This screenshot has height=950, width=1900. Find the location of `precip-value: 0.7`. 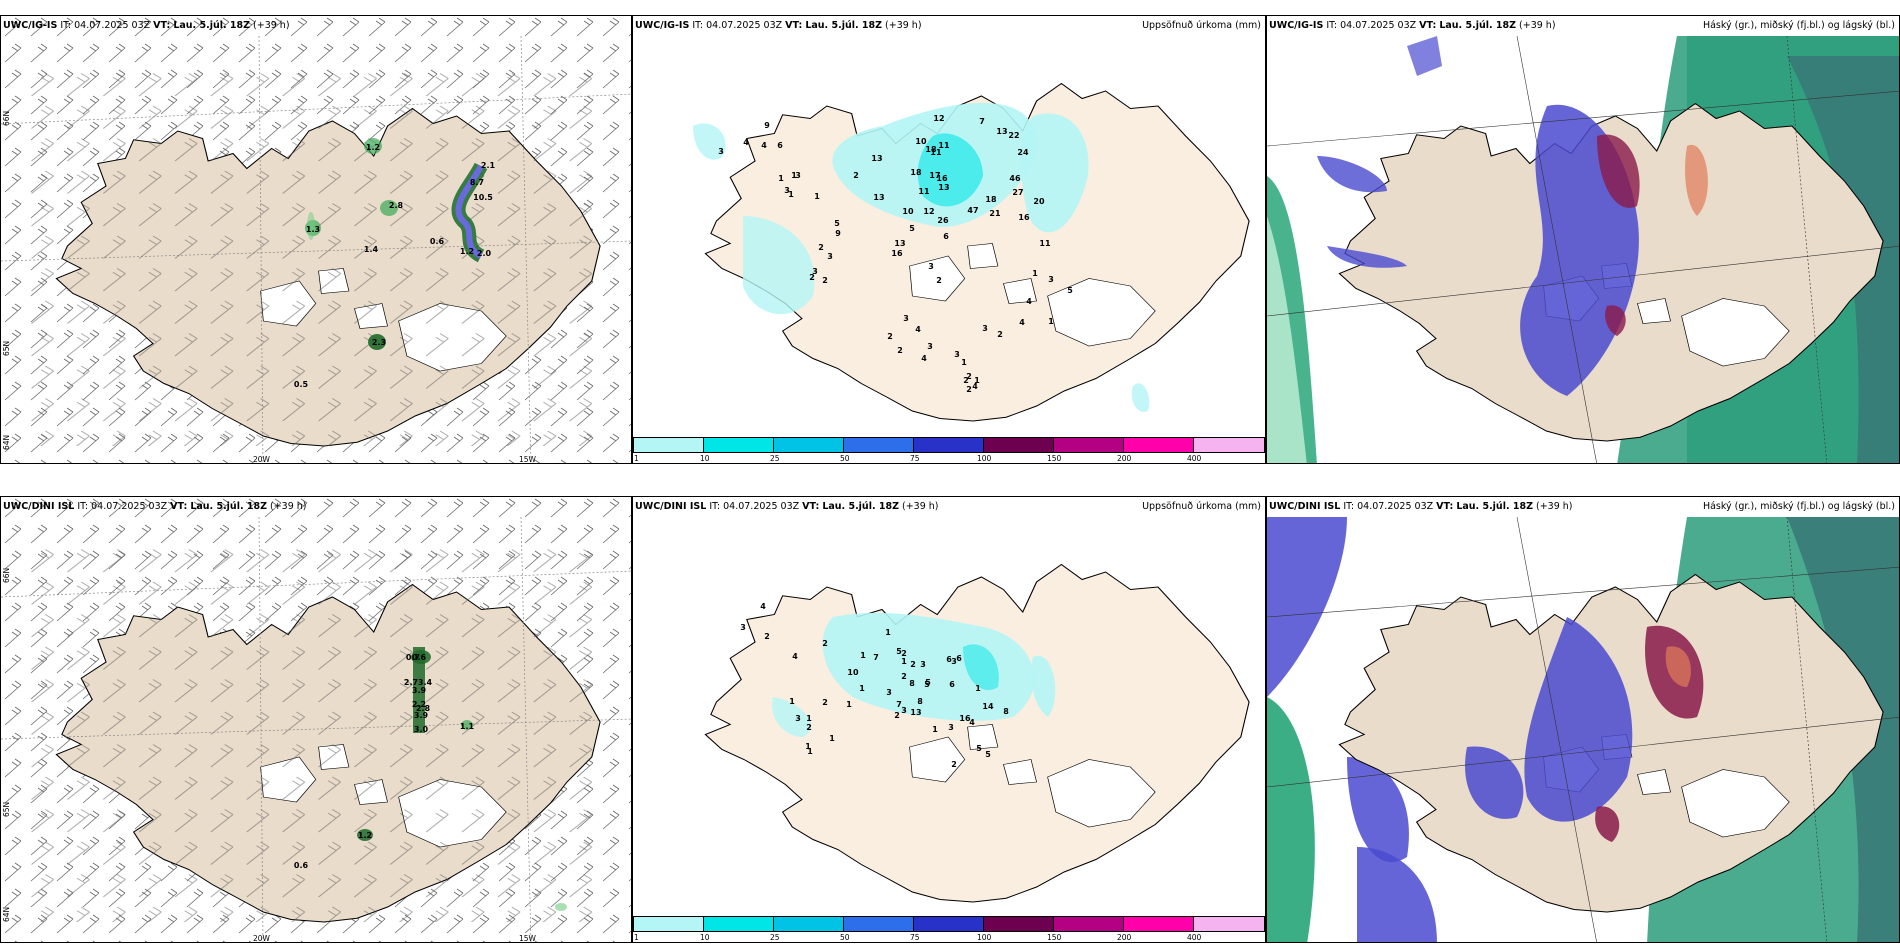

precip-value: 0.7 is located at coordinates (413, 657).